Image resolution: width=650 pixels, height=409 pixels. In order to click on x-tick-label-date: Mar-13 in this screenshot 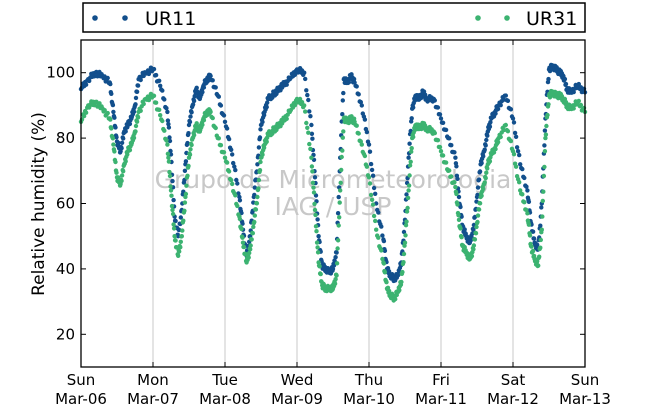, I will do `click(585, 399)`.